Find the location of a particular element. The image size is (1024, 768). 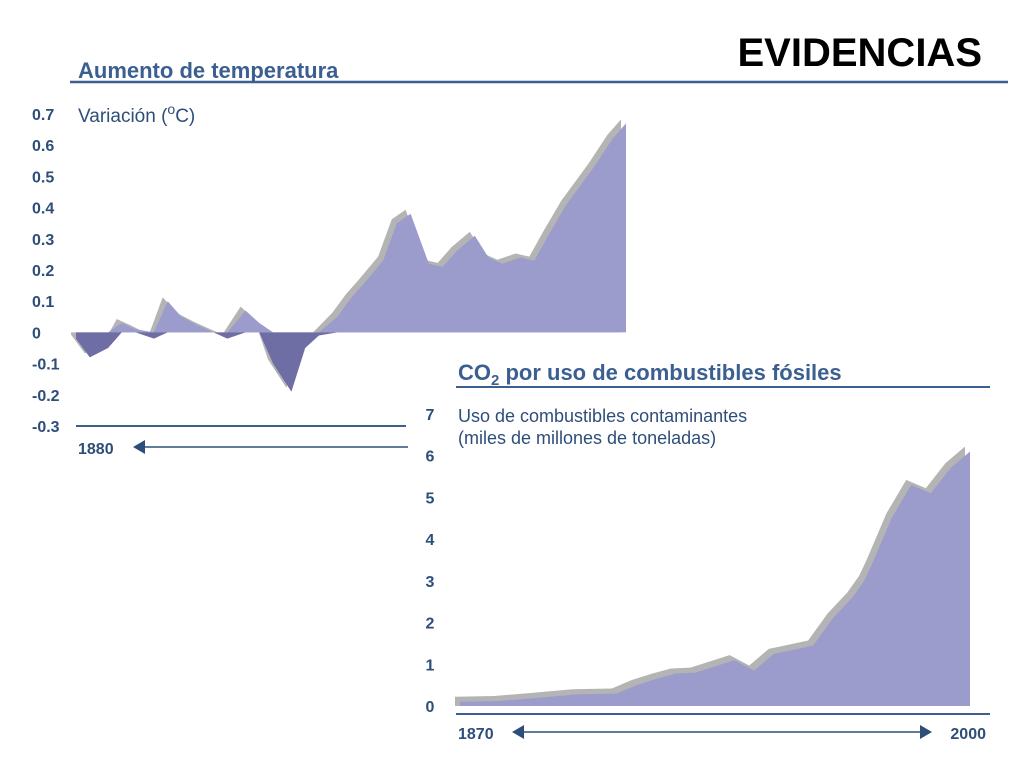

temperature-y-tick-label: 0.5 is located at coordinates (43, 177).